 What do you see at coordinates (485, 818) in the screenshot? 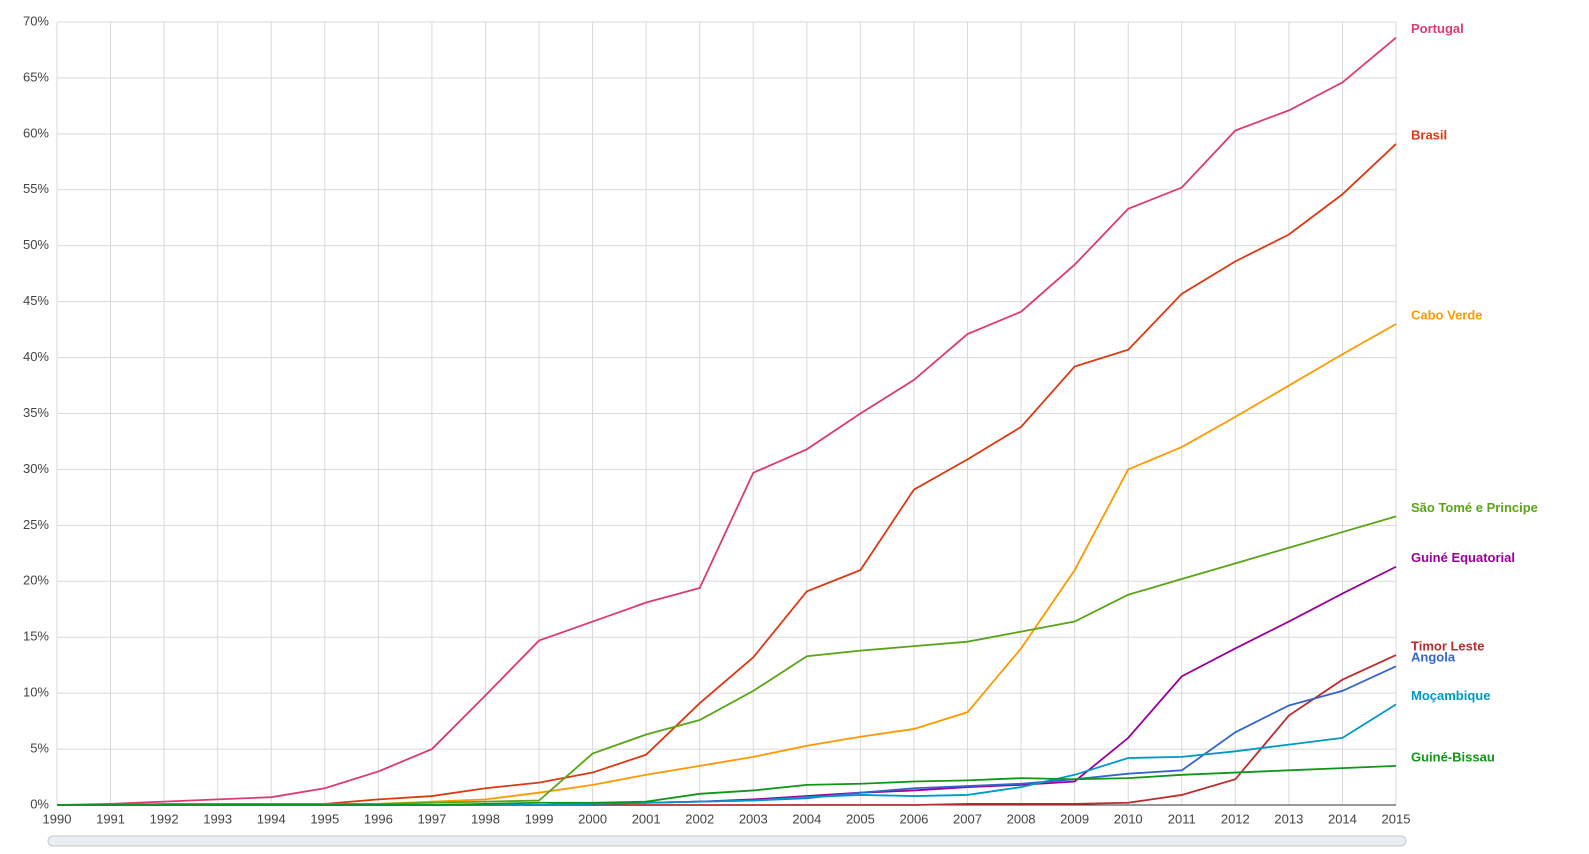
I see `x-tick-label: 1998` at bounding box center [485, 818].